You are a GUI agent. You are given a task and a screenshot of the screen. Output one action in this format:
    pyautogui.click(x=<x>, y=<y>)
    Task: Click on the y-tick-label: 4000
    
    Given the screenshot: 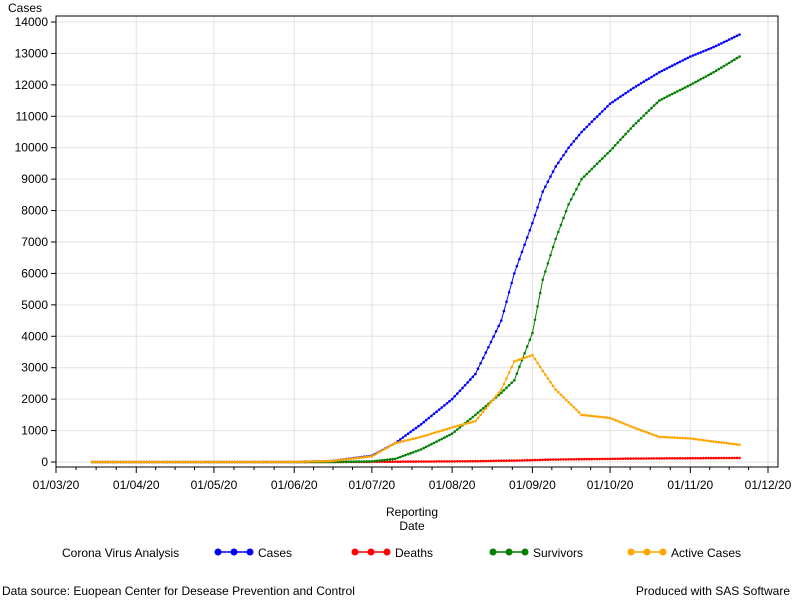 What is the action you would take?
    pyautogui.click(x=34, y=336)
    